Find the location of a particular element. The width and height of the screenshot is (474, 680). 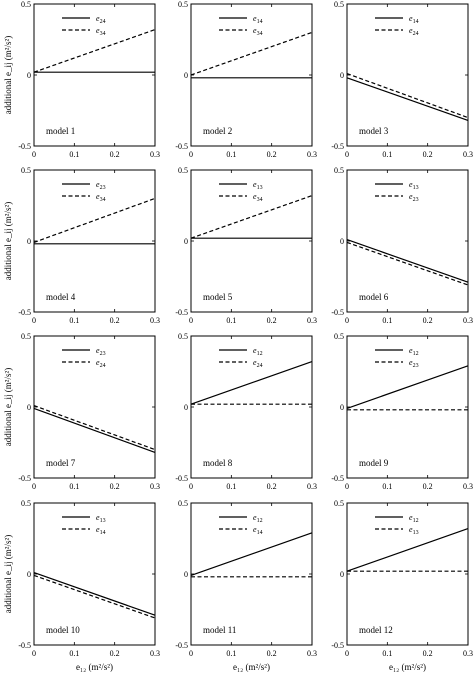

x-axis-title: e₁₂ (m²/s²) is located at coordinates (407, 667).